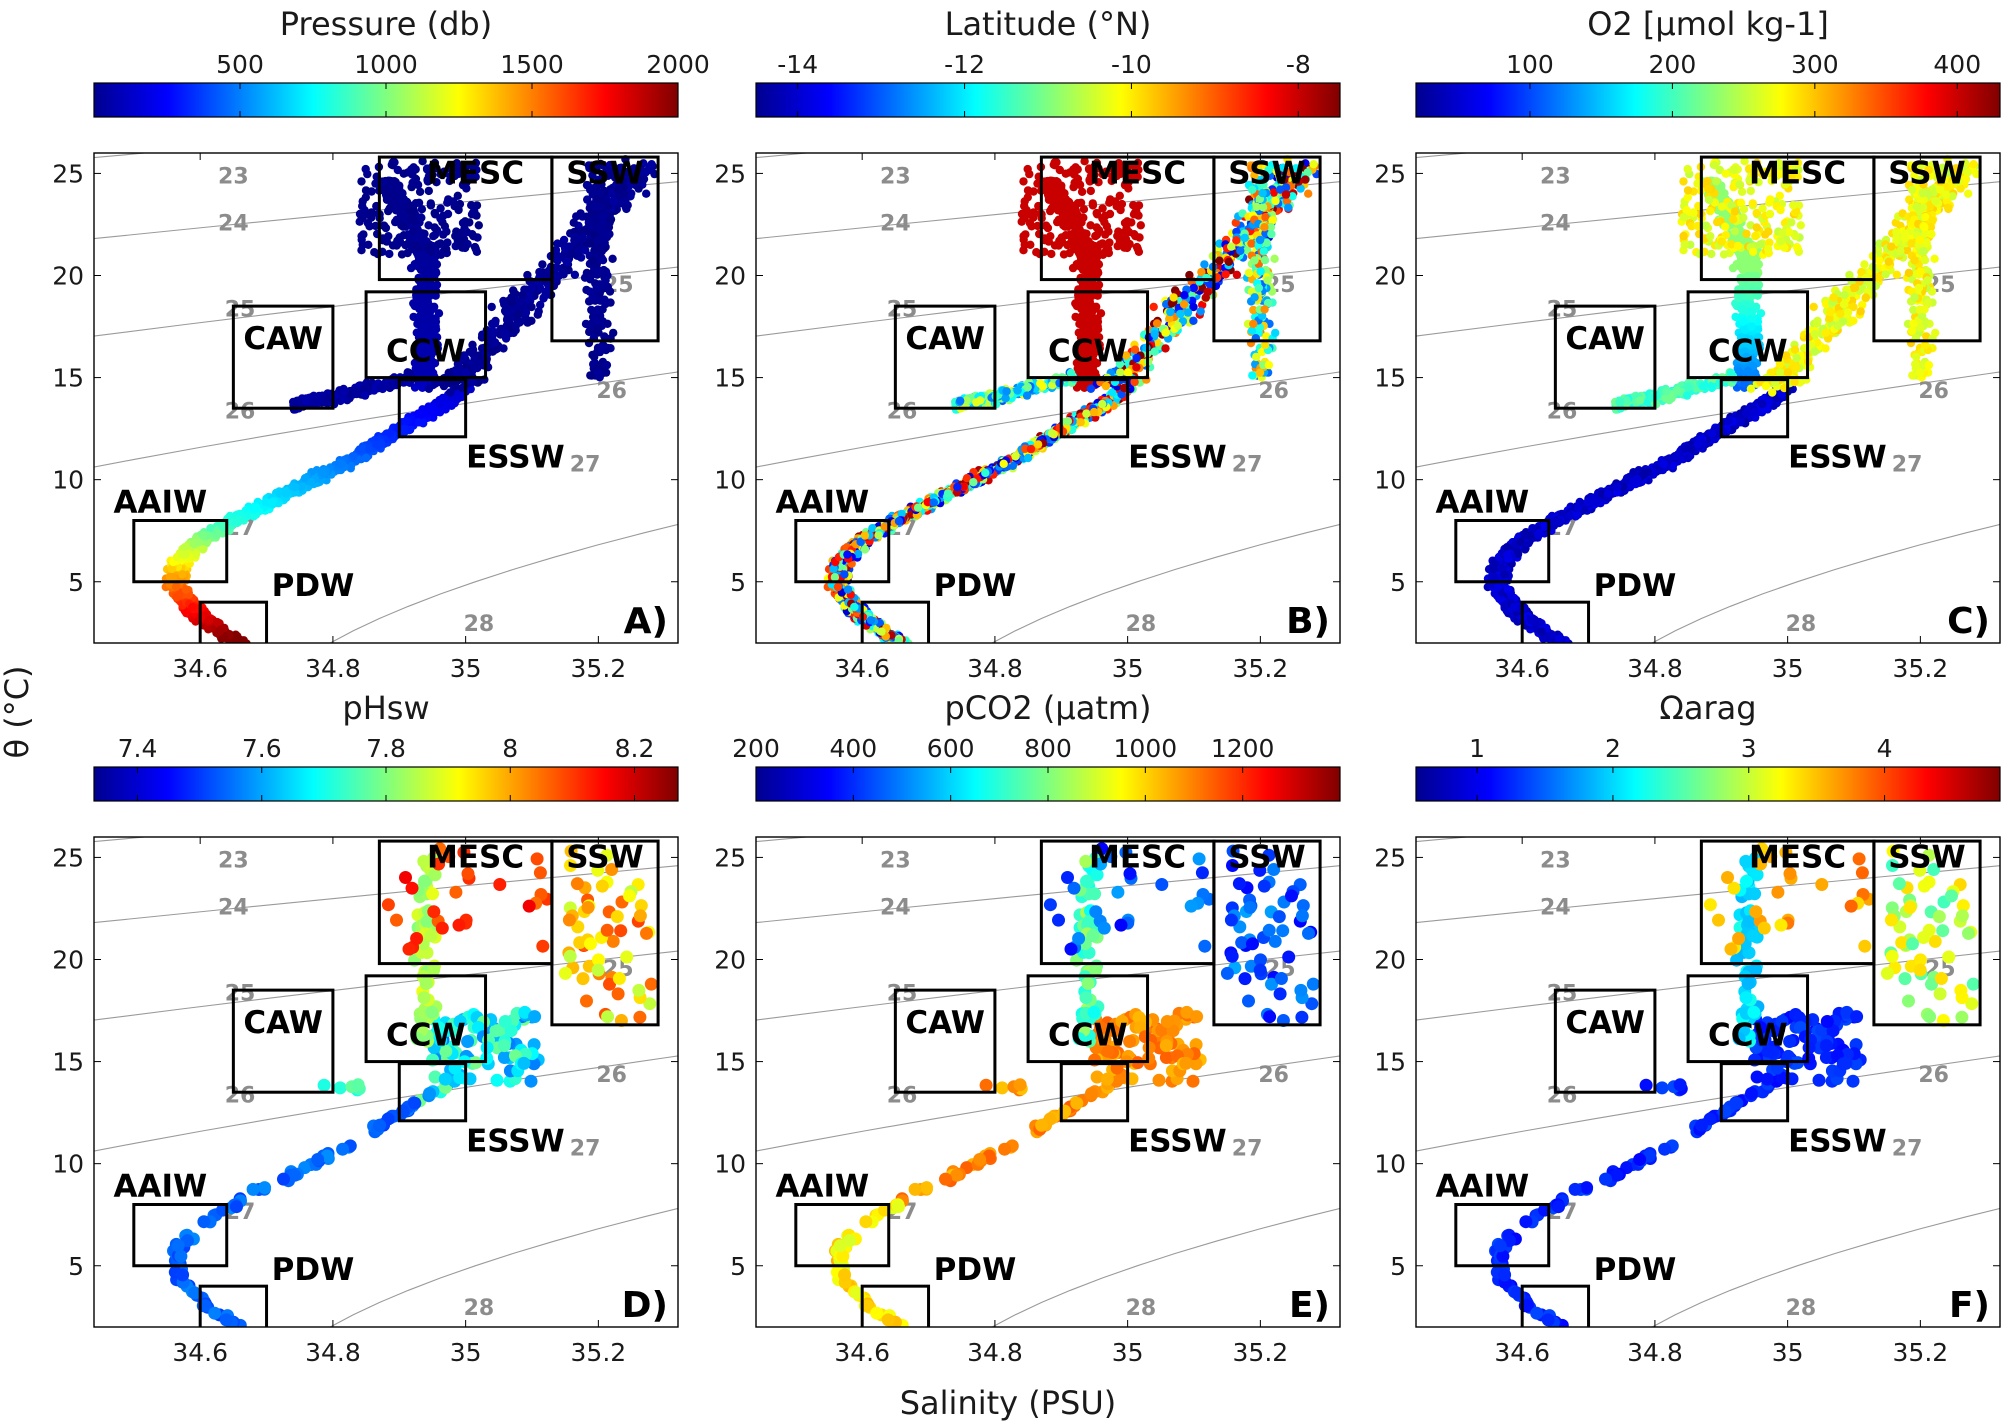  Describe the element at coordinates (313, 586) in the screenshot. I see `water-mass-label-pdw: PDW` at that location.